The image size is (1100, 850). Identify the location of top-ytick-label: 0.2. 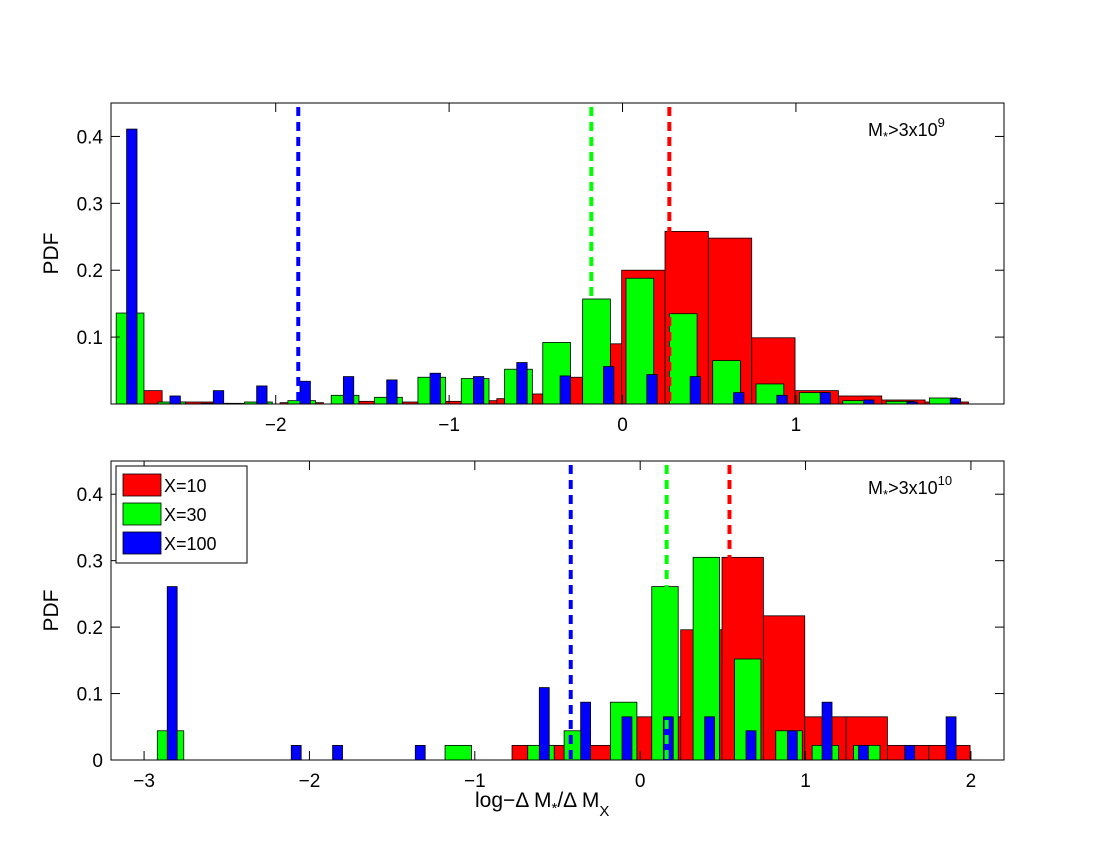
(90, 271).